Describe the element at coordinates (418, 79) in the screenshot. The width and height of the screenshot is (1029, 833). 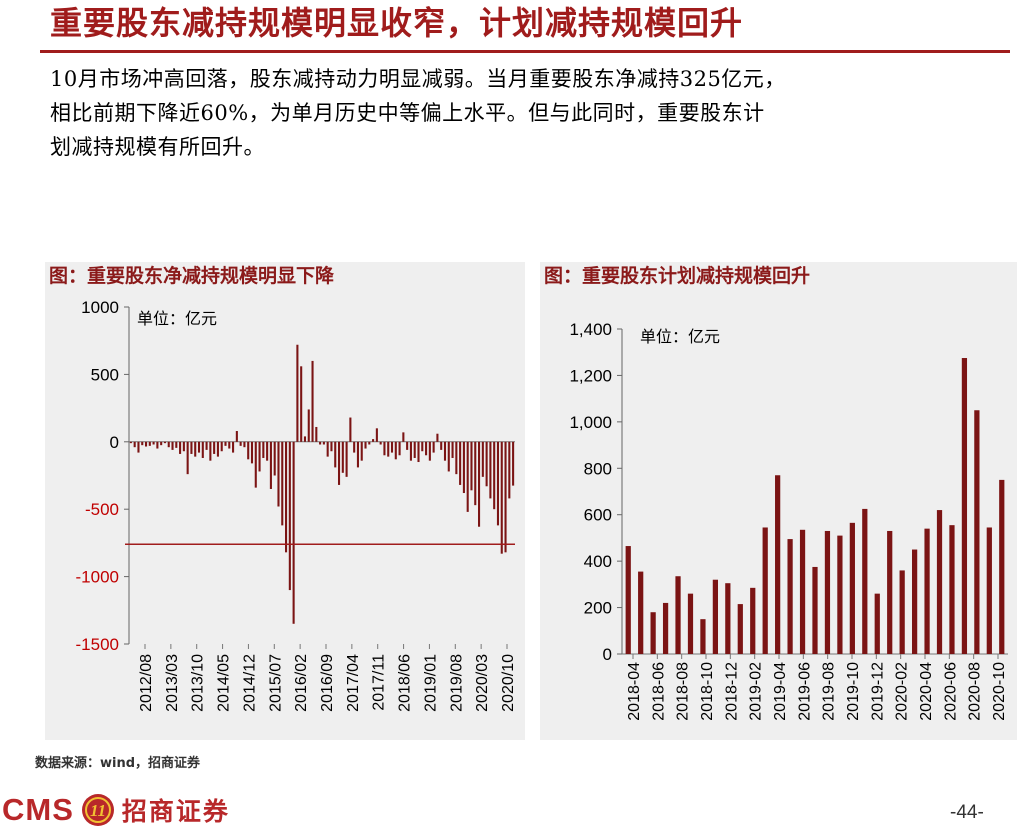
I see `intro-line: 10月市场冲高回落，股东减持动力明显减弱。当月重要股东净减持325亿元，` at that location.